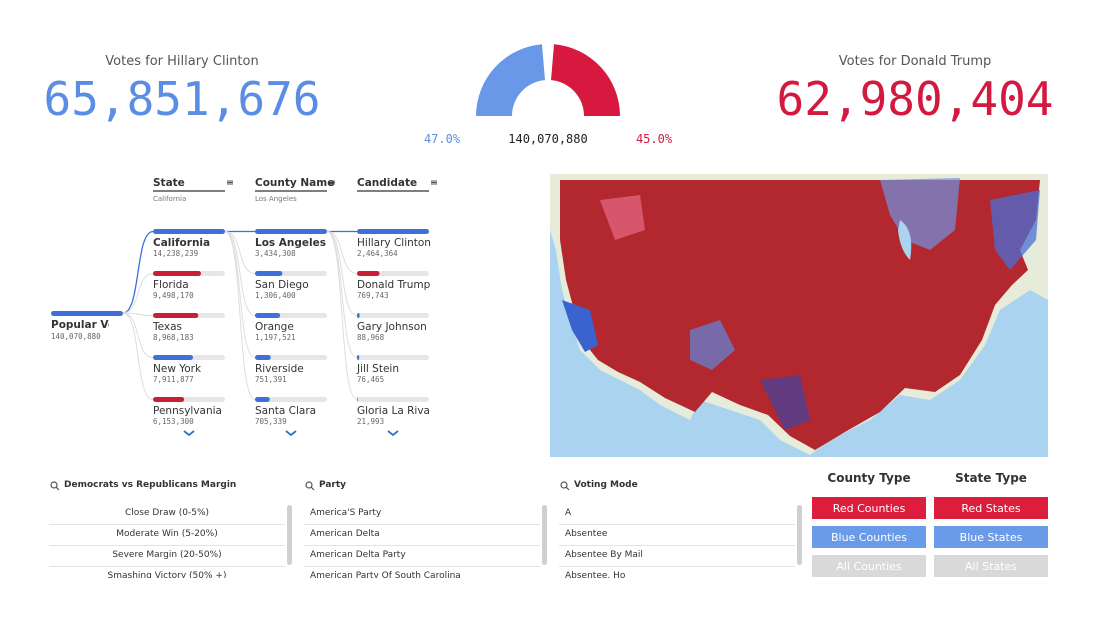 The height and width of the screenshot is (618, 1100). I want to click on tree-column-title: County Name, so click(295, 183).